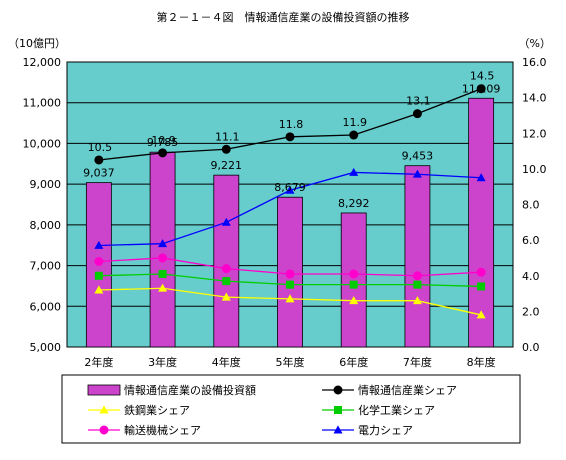  I want to click on x-axis-tick-label: 4年度, so click(226, 362).